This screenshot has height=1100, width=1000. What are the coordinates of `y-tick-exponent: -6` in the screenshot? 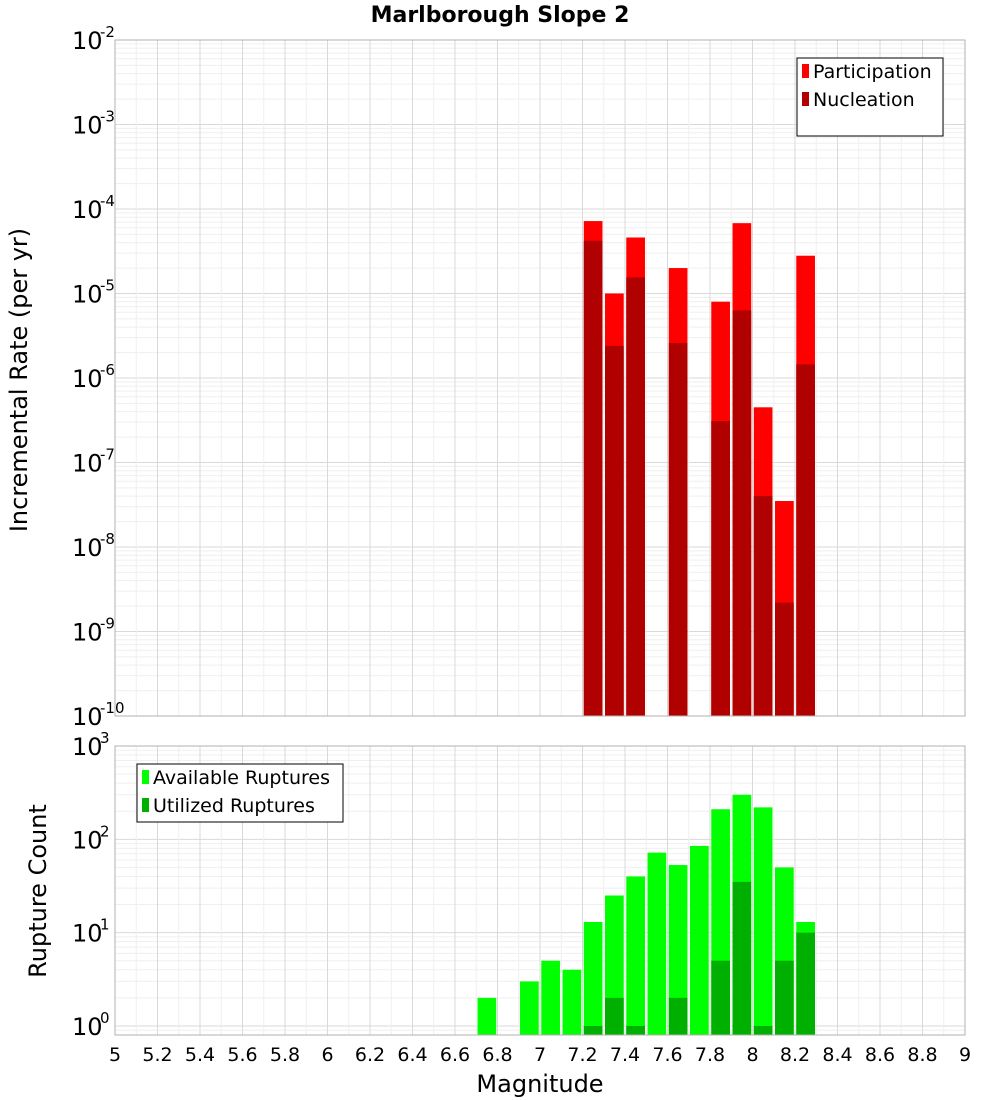 It's located at (107, 370).